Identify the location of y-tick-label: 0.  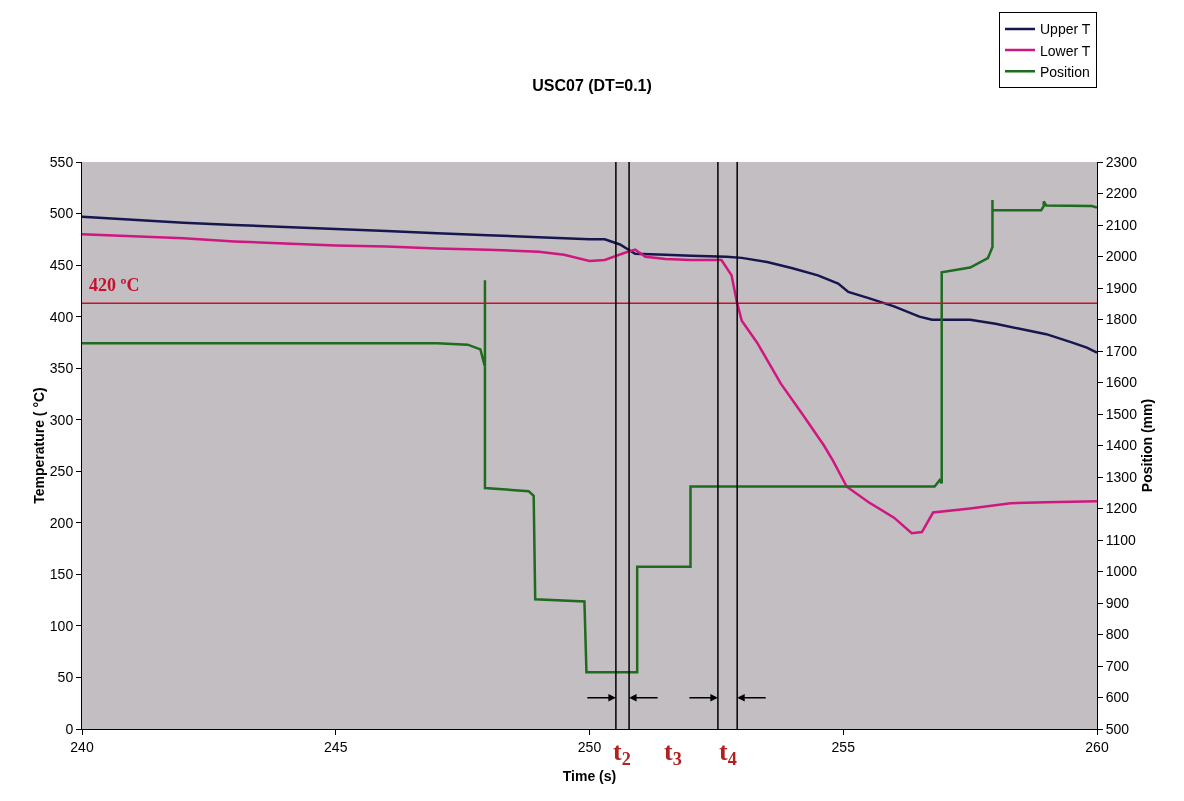
(69, 728).